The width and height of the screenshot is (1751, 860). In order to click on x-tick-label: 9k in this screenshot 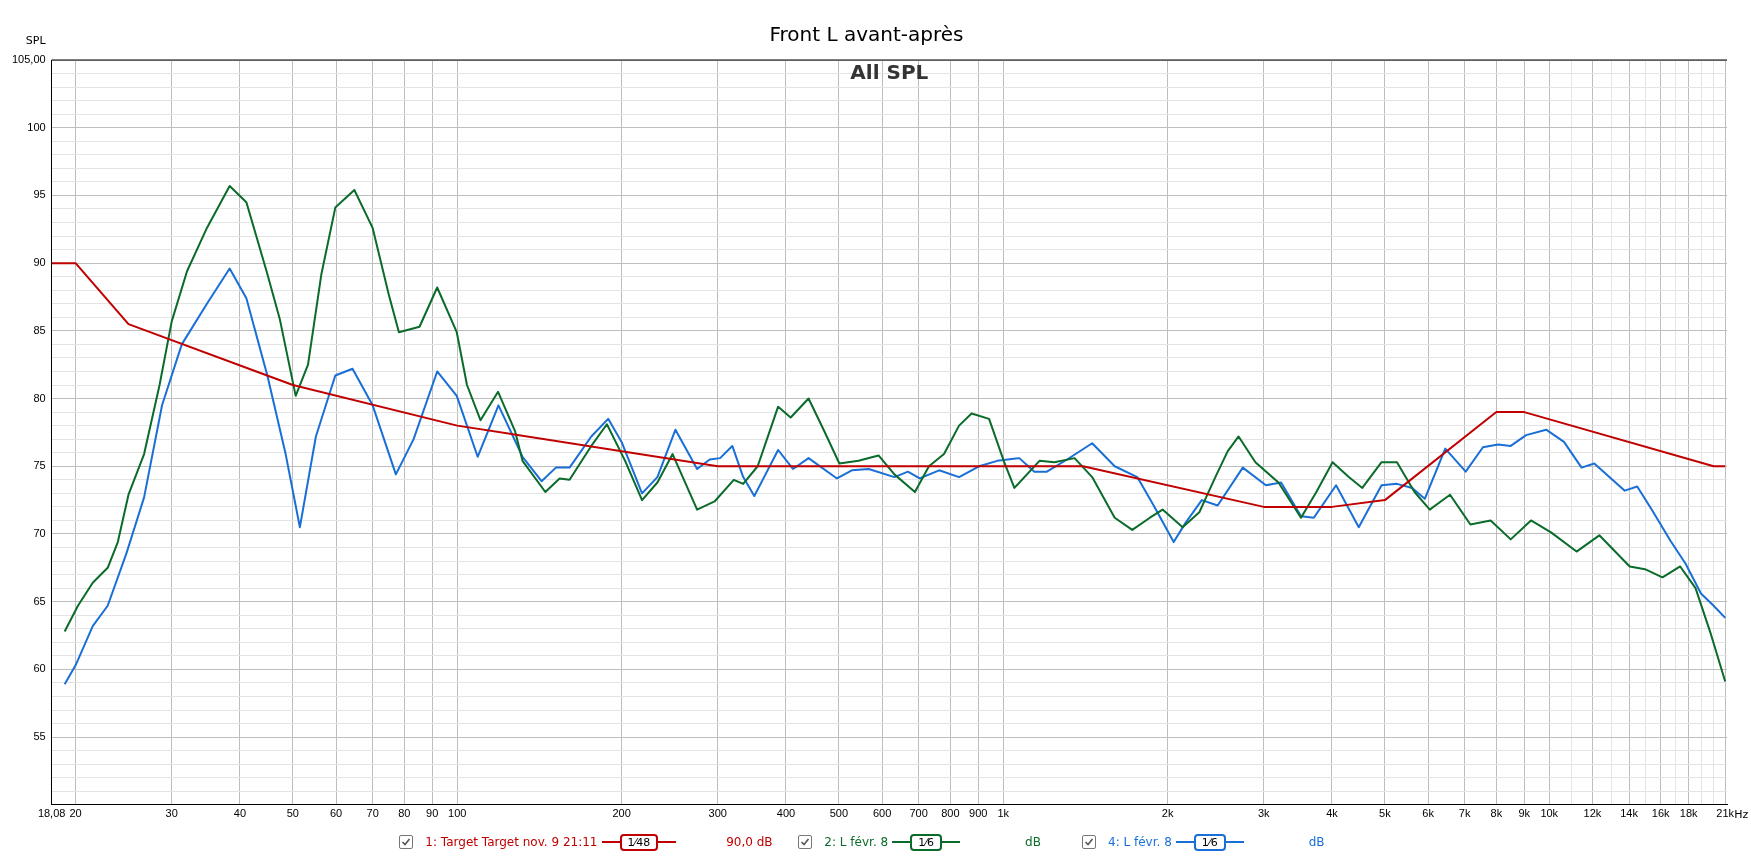, I will do `click(1524, 813)`.